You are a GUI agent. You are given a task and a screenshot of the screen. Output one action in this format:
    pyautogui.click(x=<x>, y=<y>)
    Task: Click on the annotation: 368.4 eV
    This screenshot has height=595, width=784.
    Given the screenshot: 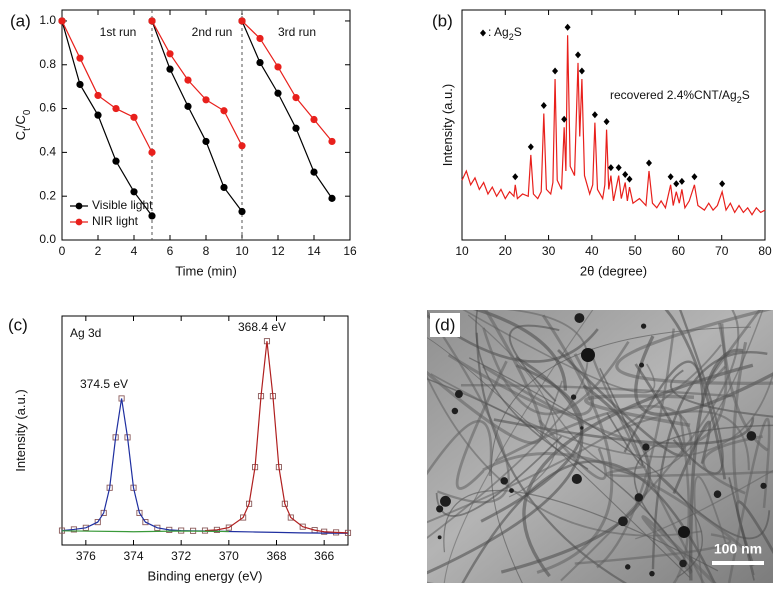 What is the action you would take?
    pyautogui.click(x=262, y=327)
    